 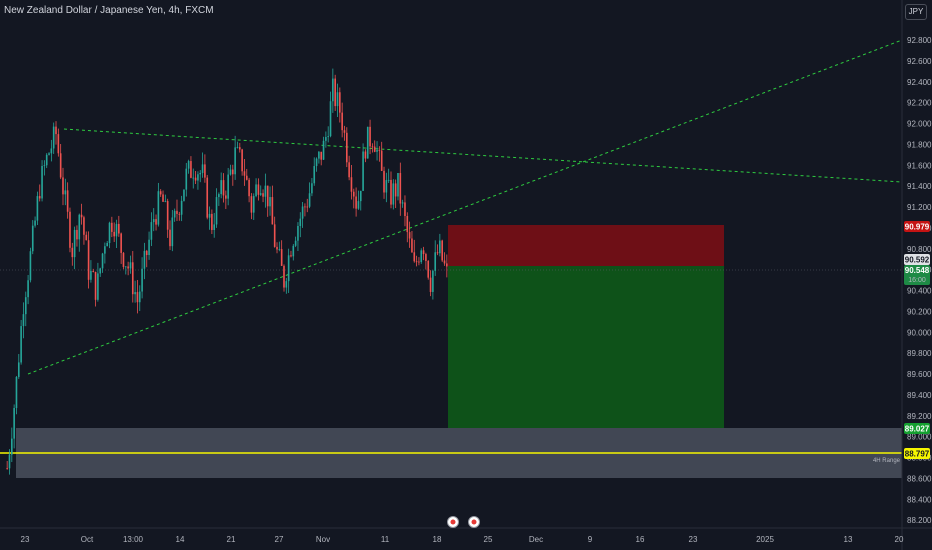 What do you see at coordinates (919, 416) in the screenshot?
I see `price-tick: 89.200` at bounding box center [919, 416].